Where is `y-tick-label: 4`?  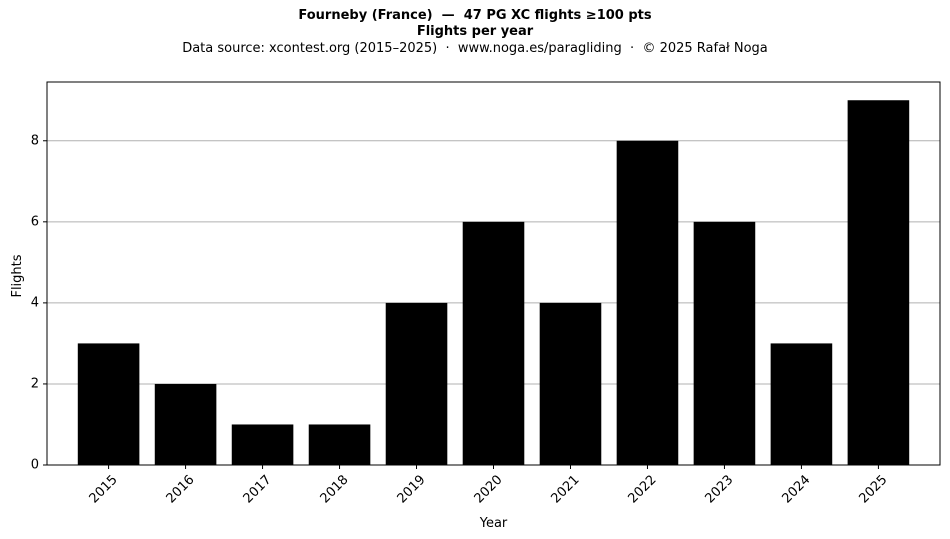
y-tick-label: 4 is located at coordinates (35, 302).